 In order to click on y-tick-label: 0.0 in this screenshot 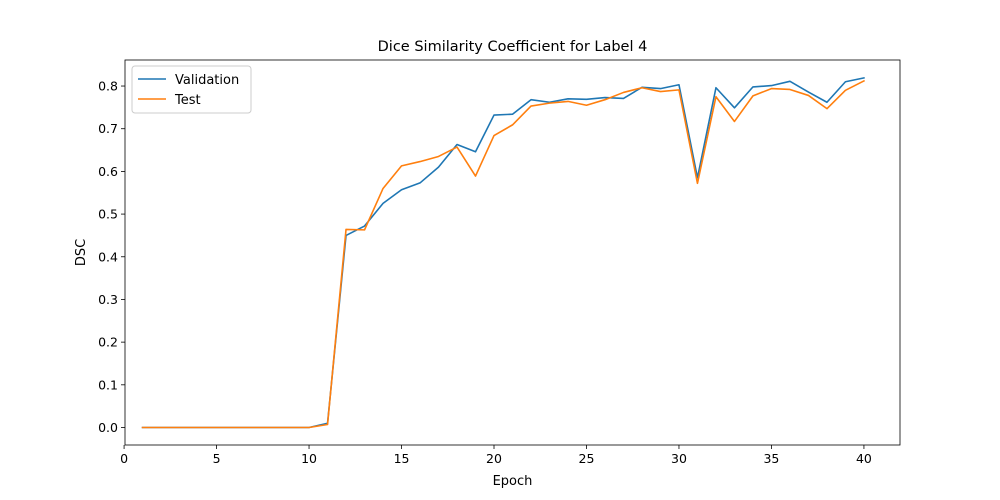, I will do `click(108, 427)`.